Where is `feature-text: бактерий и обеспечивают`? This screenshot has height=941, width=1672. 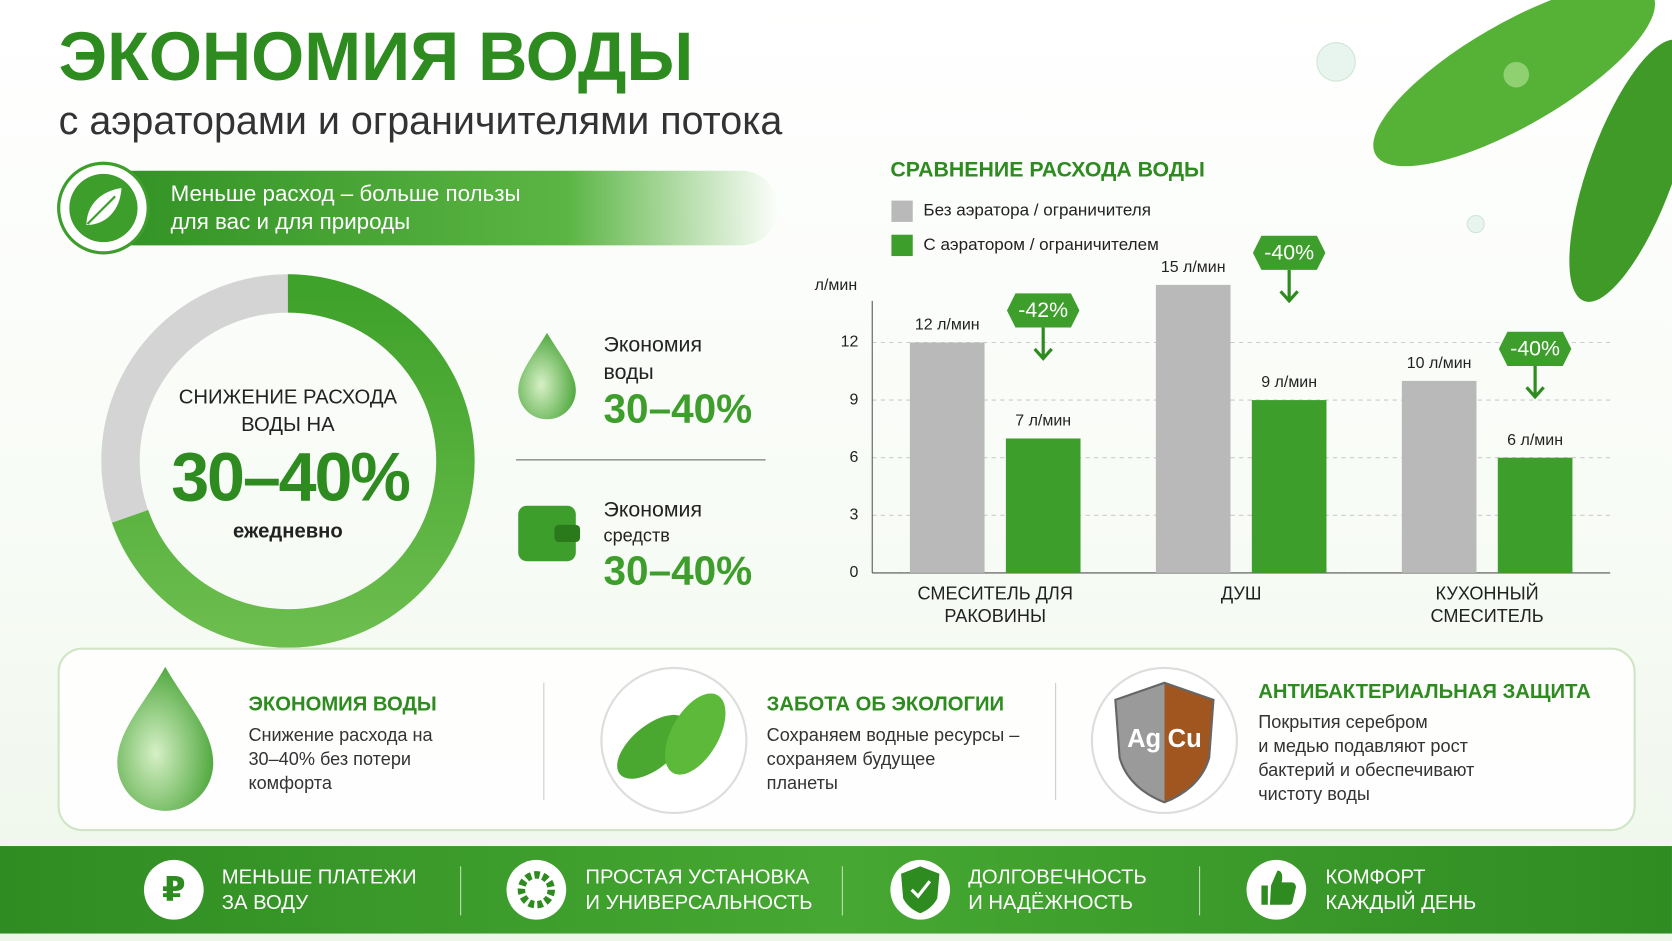 feature-text: бактерий и обеспечивают is located at coordinates (1366, 770).